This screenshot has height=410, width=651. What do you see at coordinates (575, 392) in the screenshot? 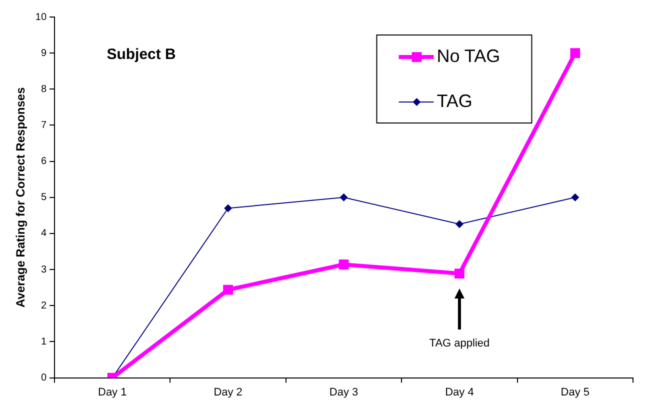
I see `x-tick-label: Day 5` at bounding box center [575, 392].